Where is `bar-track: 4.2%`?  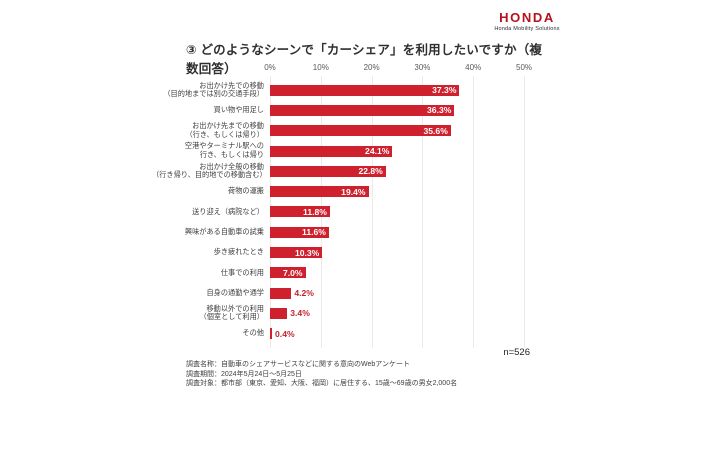 bar-track: 4.2% is located at coordinates (397, 293).